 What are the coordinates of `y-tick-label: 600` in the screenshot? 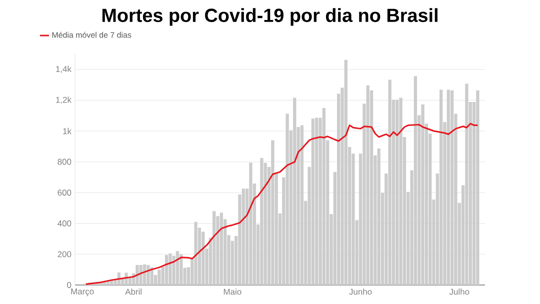 It's located at (65, 193).